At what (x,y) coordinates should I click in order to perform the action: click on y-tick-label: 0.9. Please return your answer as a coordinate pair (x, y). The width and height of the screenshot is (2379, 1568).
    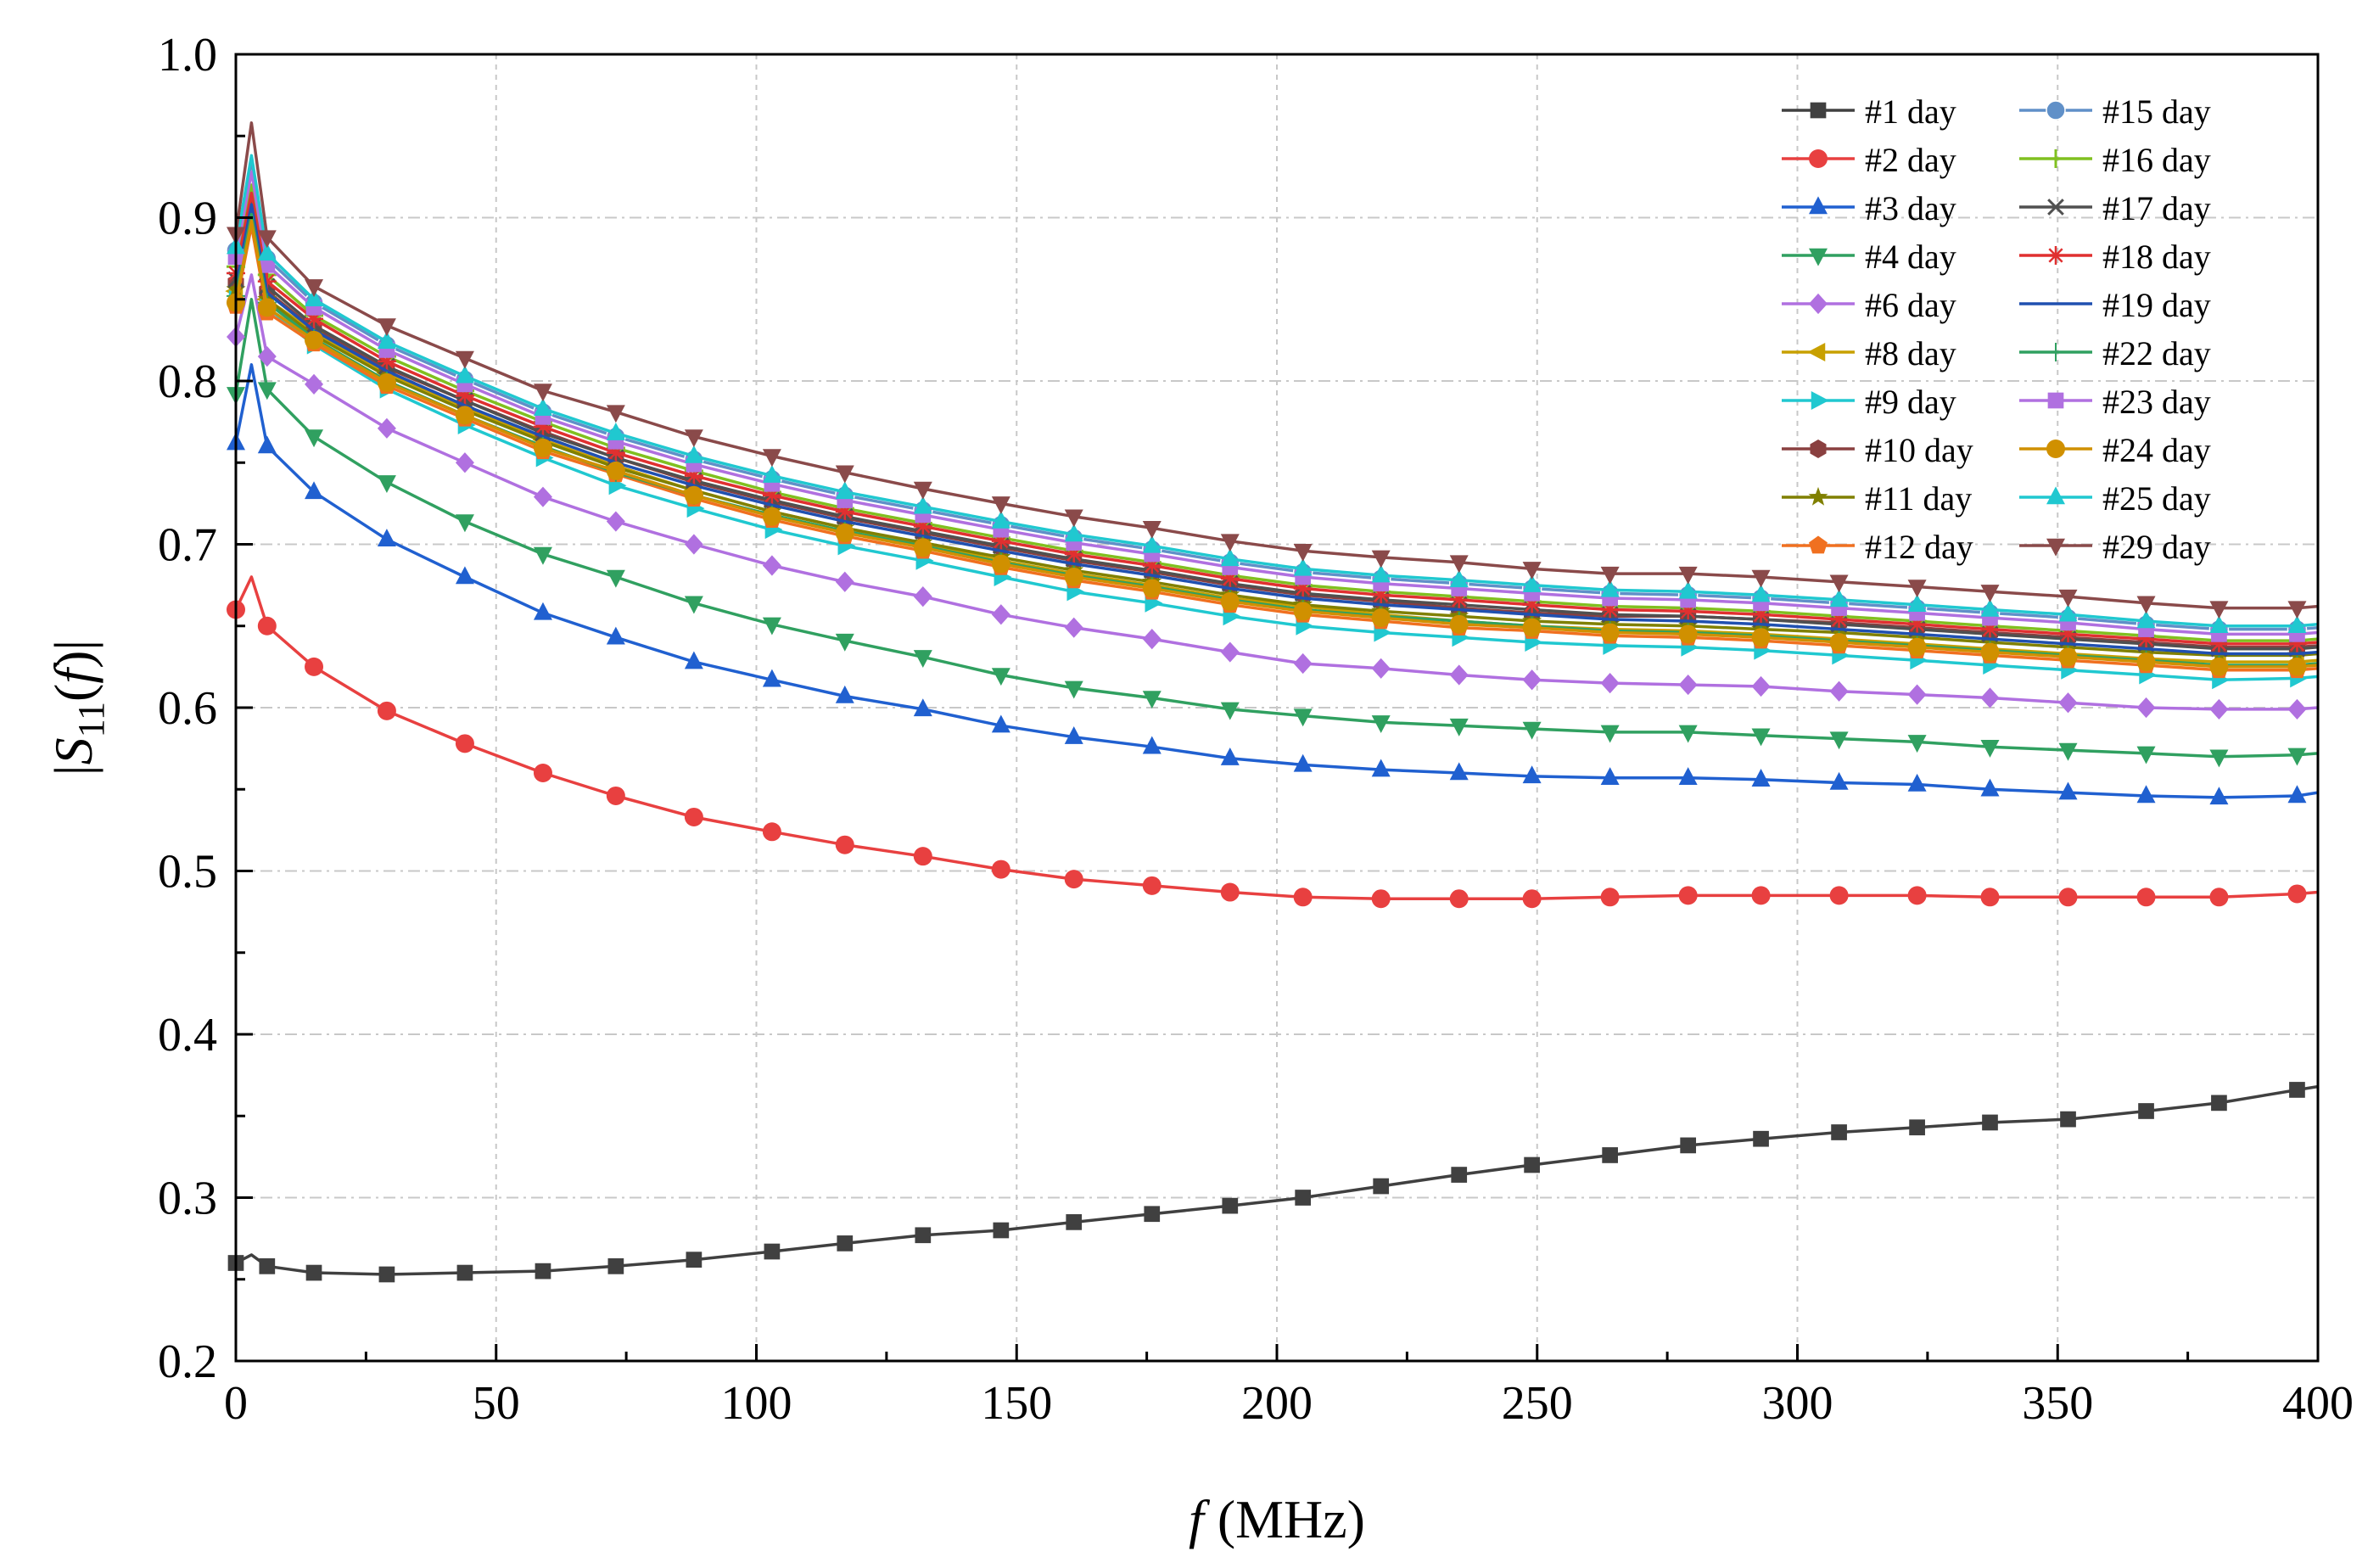
    Looking at the image, I should click on (187, 219).